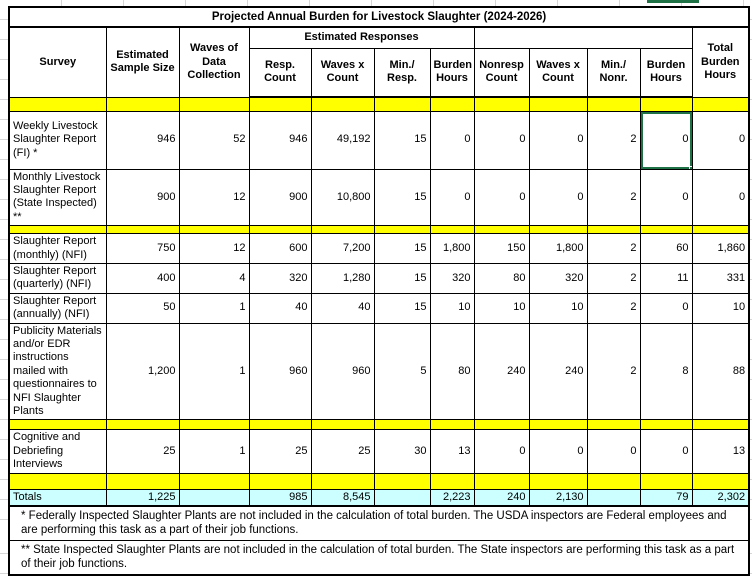 This screenshot has height=576, width=752. I want to click on value-cell: 50, so click(142, 308).